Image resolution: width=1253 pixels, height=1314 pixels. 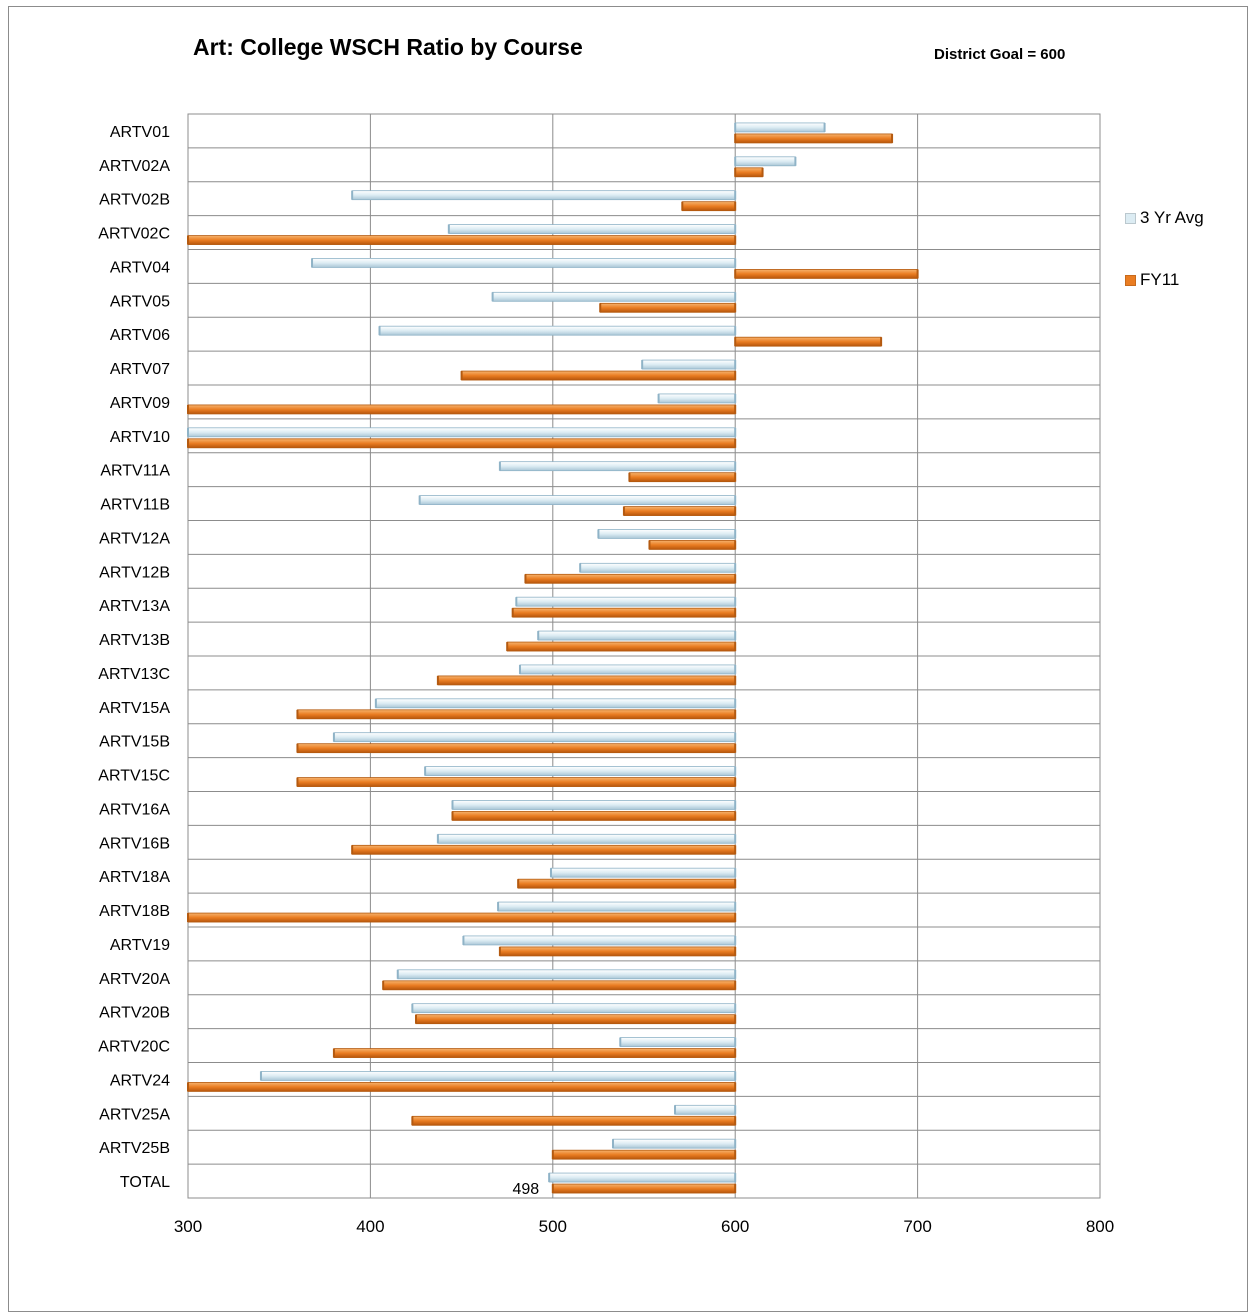 What do you see at coordinates (134, 911) in the screenshot?
I see `category-label: ARTV18B` at bounding box center [134, 911].